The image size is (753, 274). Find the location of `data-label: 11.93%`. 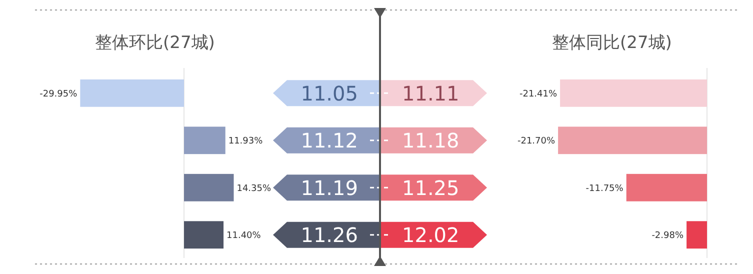

data-label: 11.93% is located at coordinates (246, 141).